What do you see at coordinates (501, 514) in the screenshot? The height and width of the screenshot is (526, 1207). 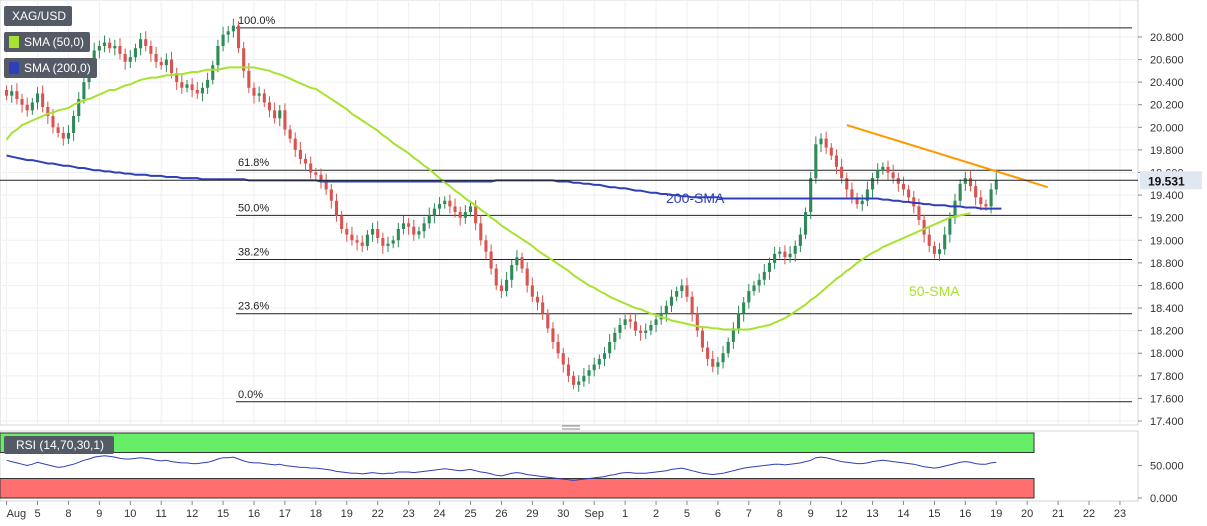 I see `time-tick-label: 26` at bounding box center [501, 514].